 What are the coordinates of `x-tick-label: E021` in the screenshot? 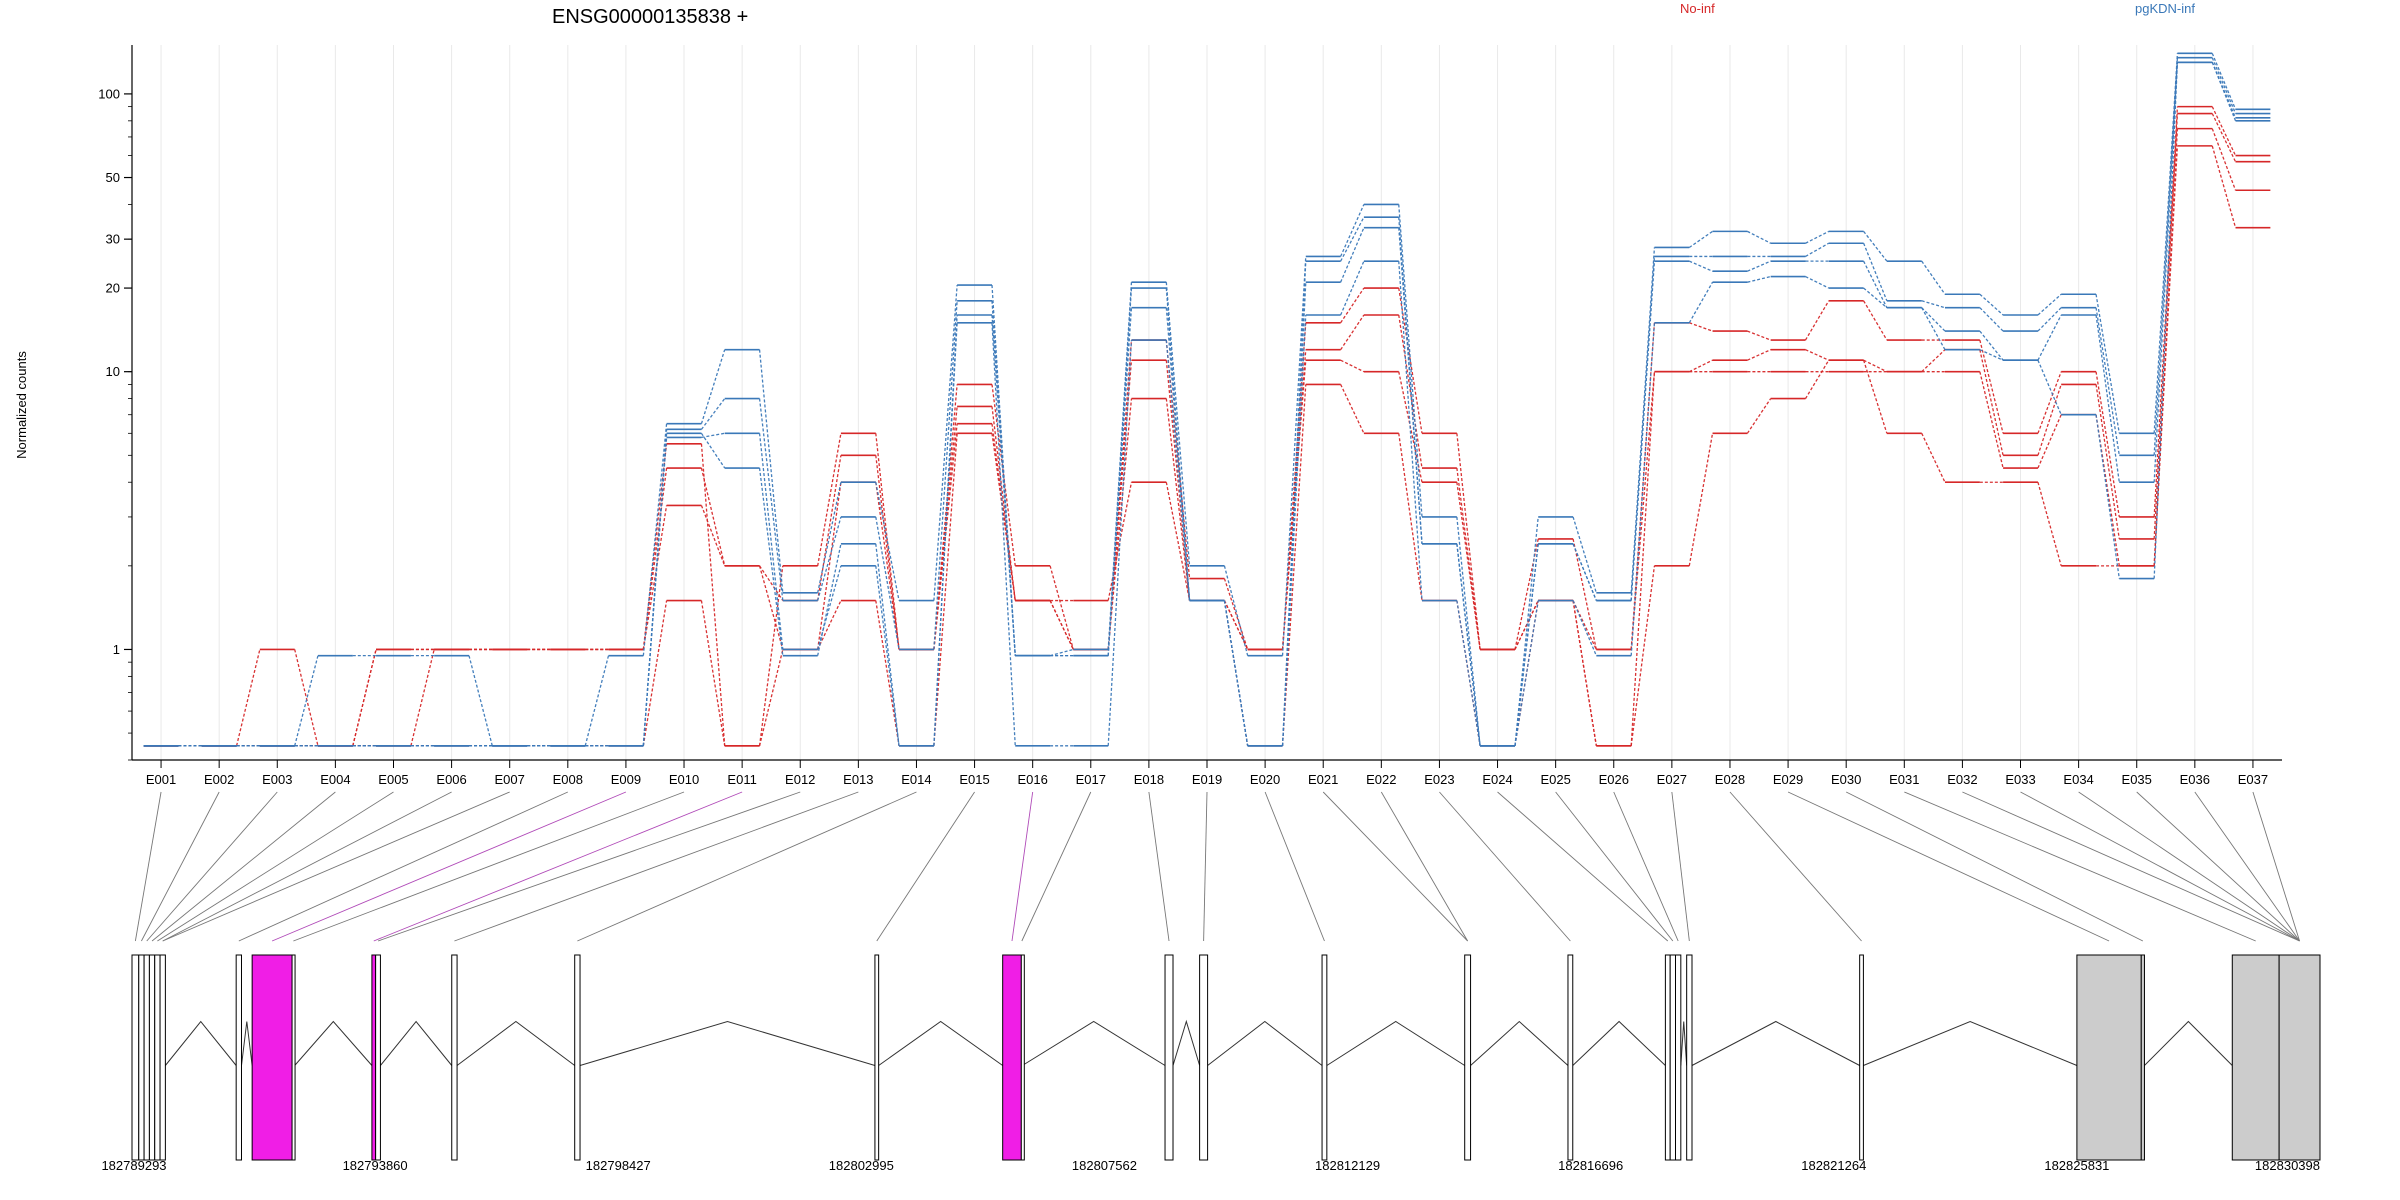 It's located at (1323, 779).